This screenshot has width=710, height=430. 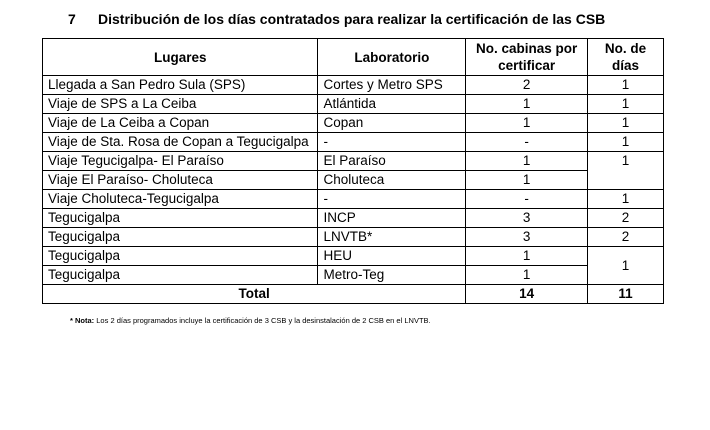 What do you see at coordinates (392, 275) in the screenshot?
I see `cell-laboratorio: Metro-Teg` at bounding box center [392, 275].